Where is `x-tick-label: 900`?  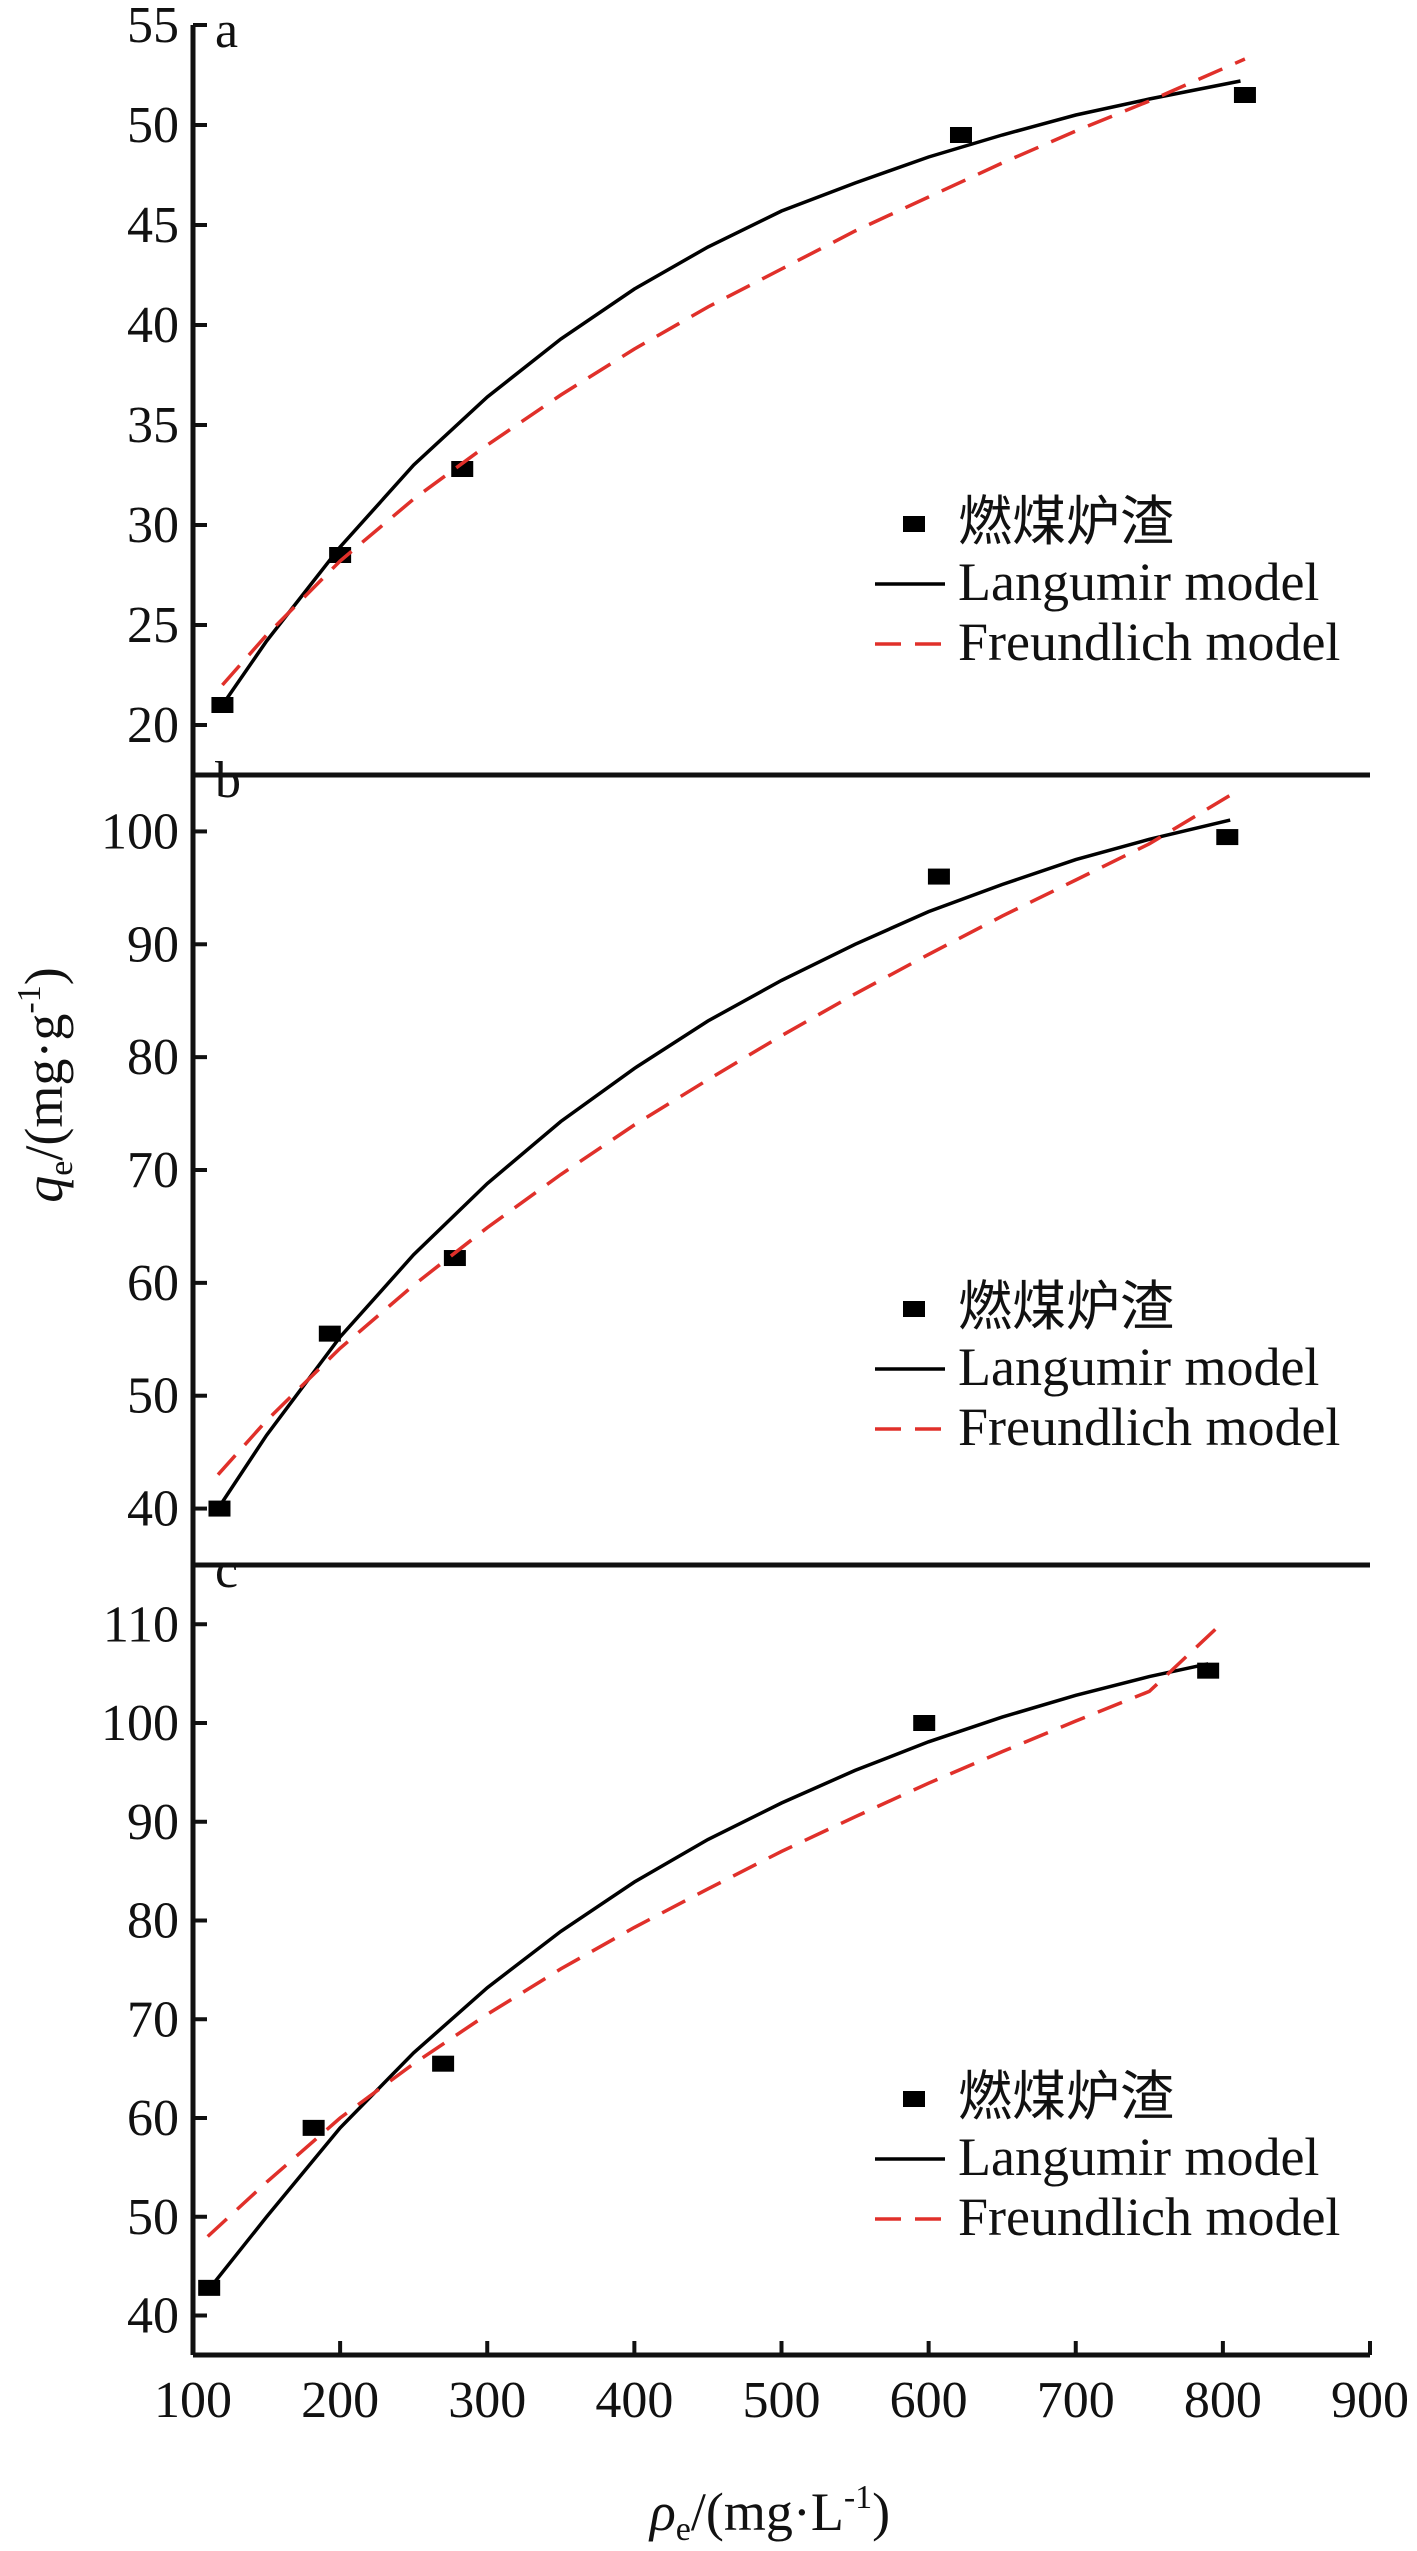
x-tick-label: 900 is located at coordinates (1370, 2400).